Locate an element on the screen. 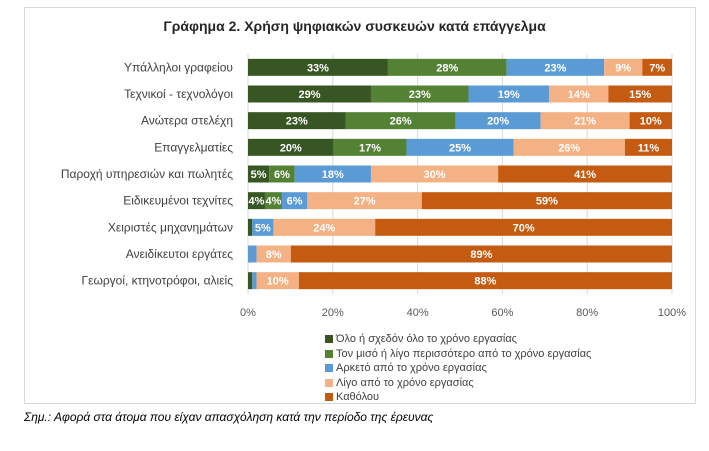  legend-item: Όλο ή σχεδόν όλο το χρόνο εργασίας is located at coordinates (458, 339).